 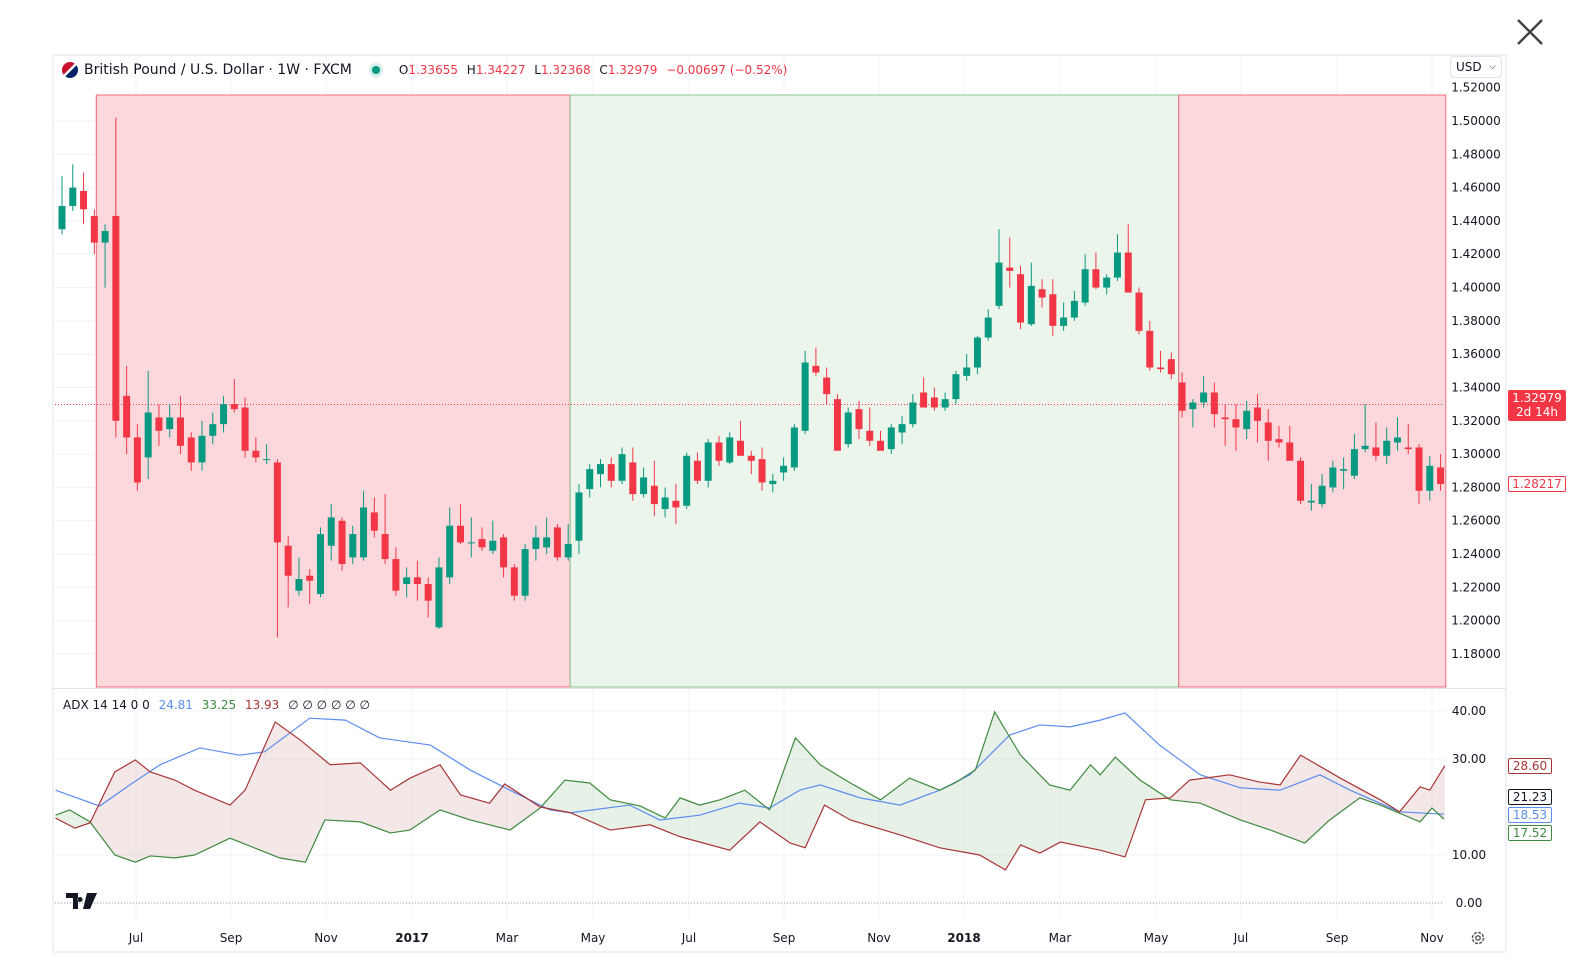 What do you see at coordinates (1530, 815) in the screenshot?
I see `adx-line-label: 18.53` at bounding box center [1530, 815].